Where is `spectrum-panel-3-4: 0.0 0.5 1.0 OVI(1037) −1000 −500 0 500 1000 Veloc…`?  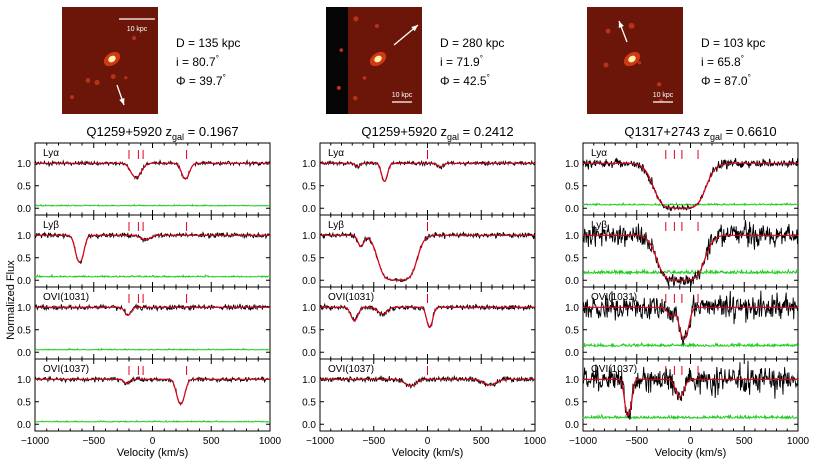 spectrum-panel-3-4: 0.0 0.5 1.0 OVI(1037) −1000 −500 0 500 1000 Veloc… is located at coordinates (687, 408).